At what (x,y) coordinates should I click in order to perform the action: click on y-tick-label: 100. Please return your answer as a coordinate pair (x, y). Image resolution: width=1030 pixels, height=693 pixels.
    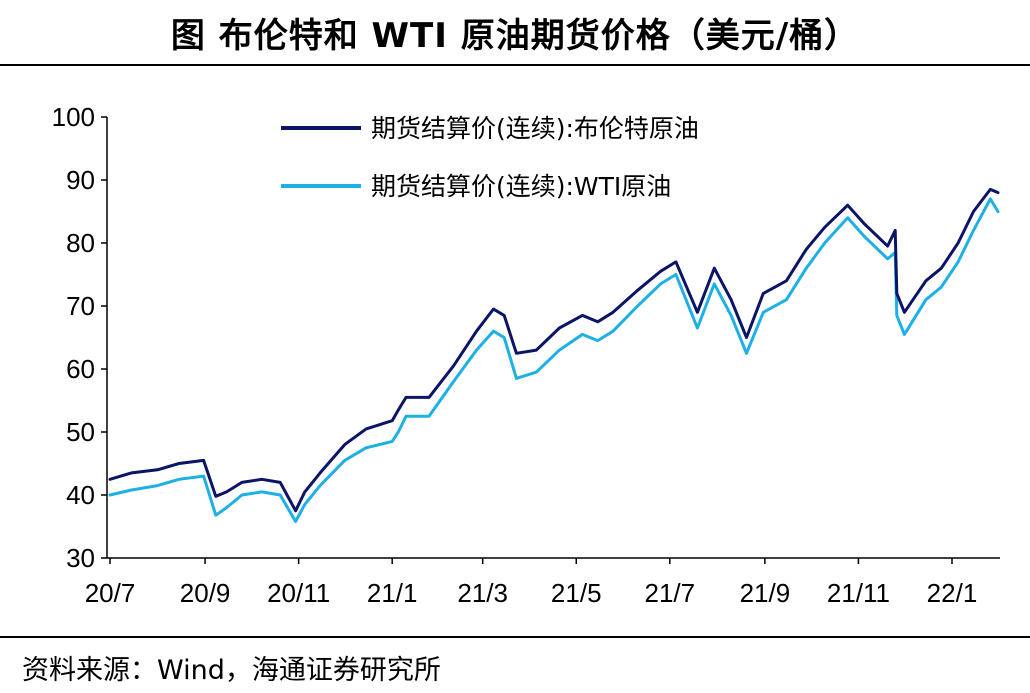
    Looking at the image, I should click on (73, 117).